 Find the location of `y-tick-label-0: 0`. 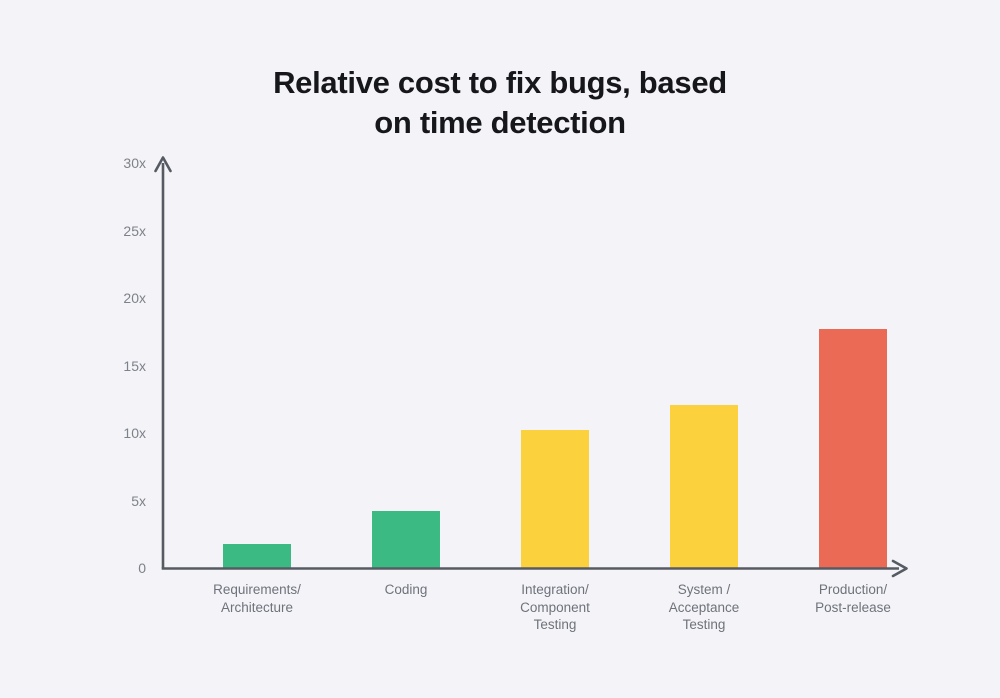

y-tick-label-0: 0 is located at coordinates (142, 568).